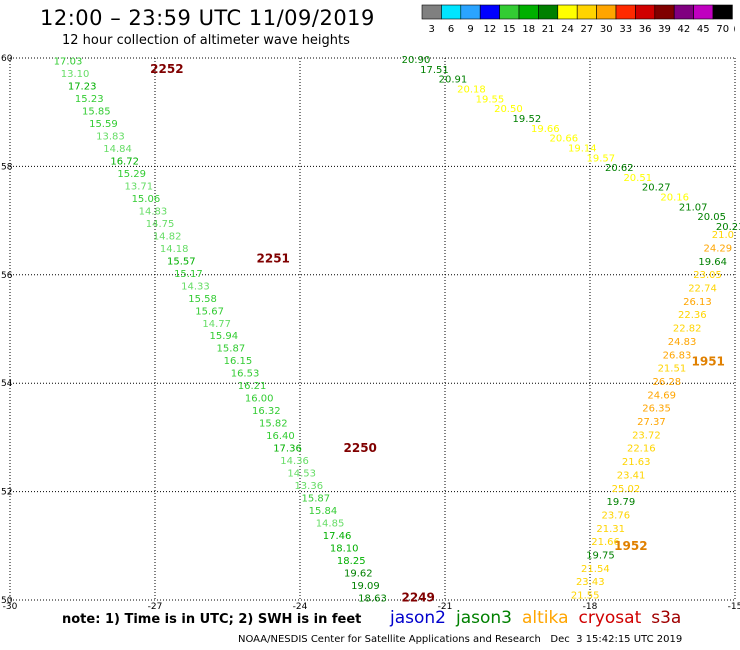 The image size is (740, 650). Describe the element at coordinates (7, 167) in the screenshot. I see `lat-tick-label: 58` at that location.